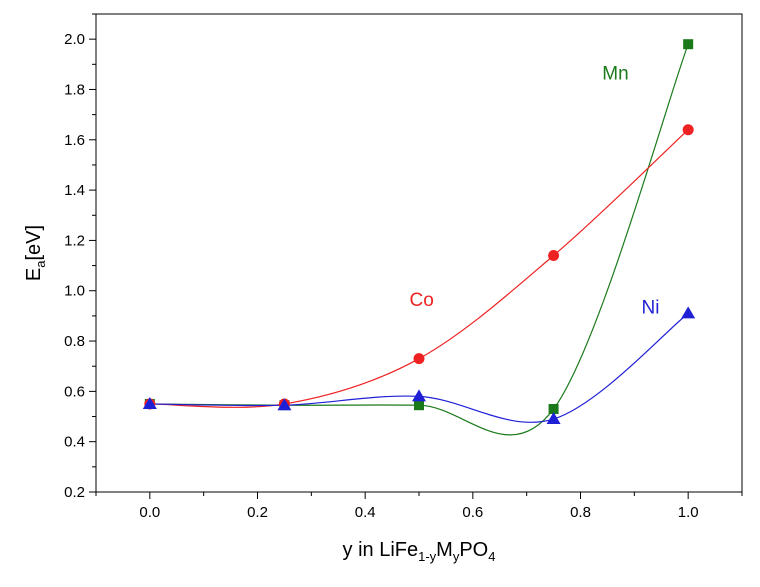  I want to click on x-tick-label: 0.0, so click(149, 512).